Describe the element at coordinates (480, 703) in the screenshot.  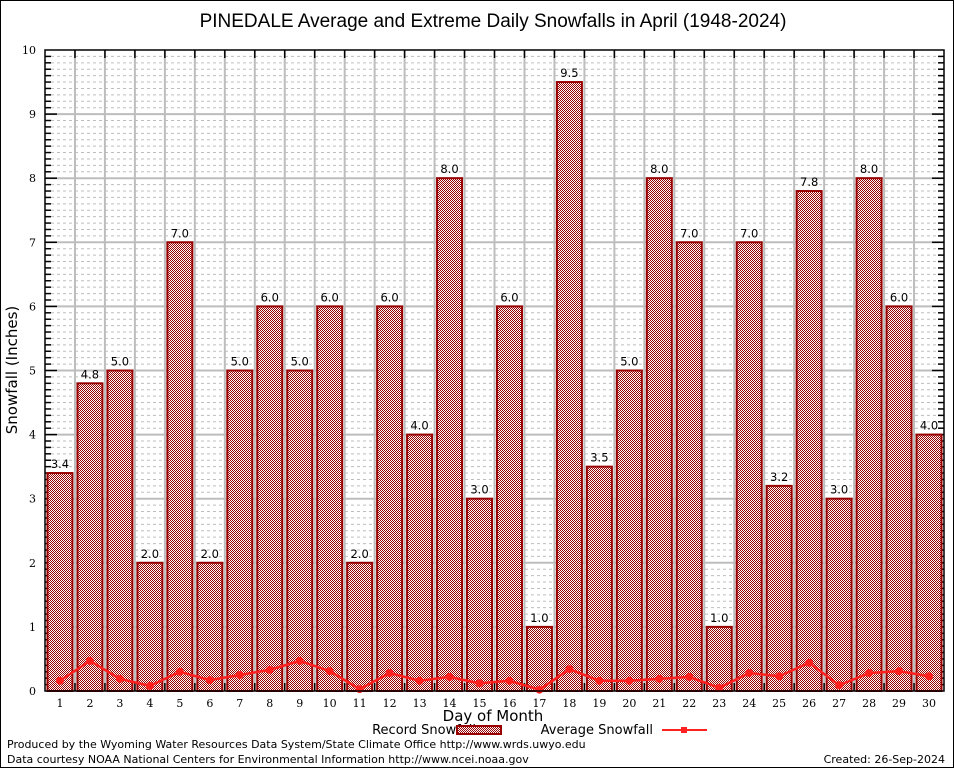
I see `x-tick-label: 15` at that location.